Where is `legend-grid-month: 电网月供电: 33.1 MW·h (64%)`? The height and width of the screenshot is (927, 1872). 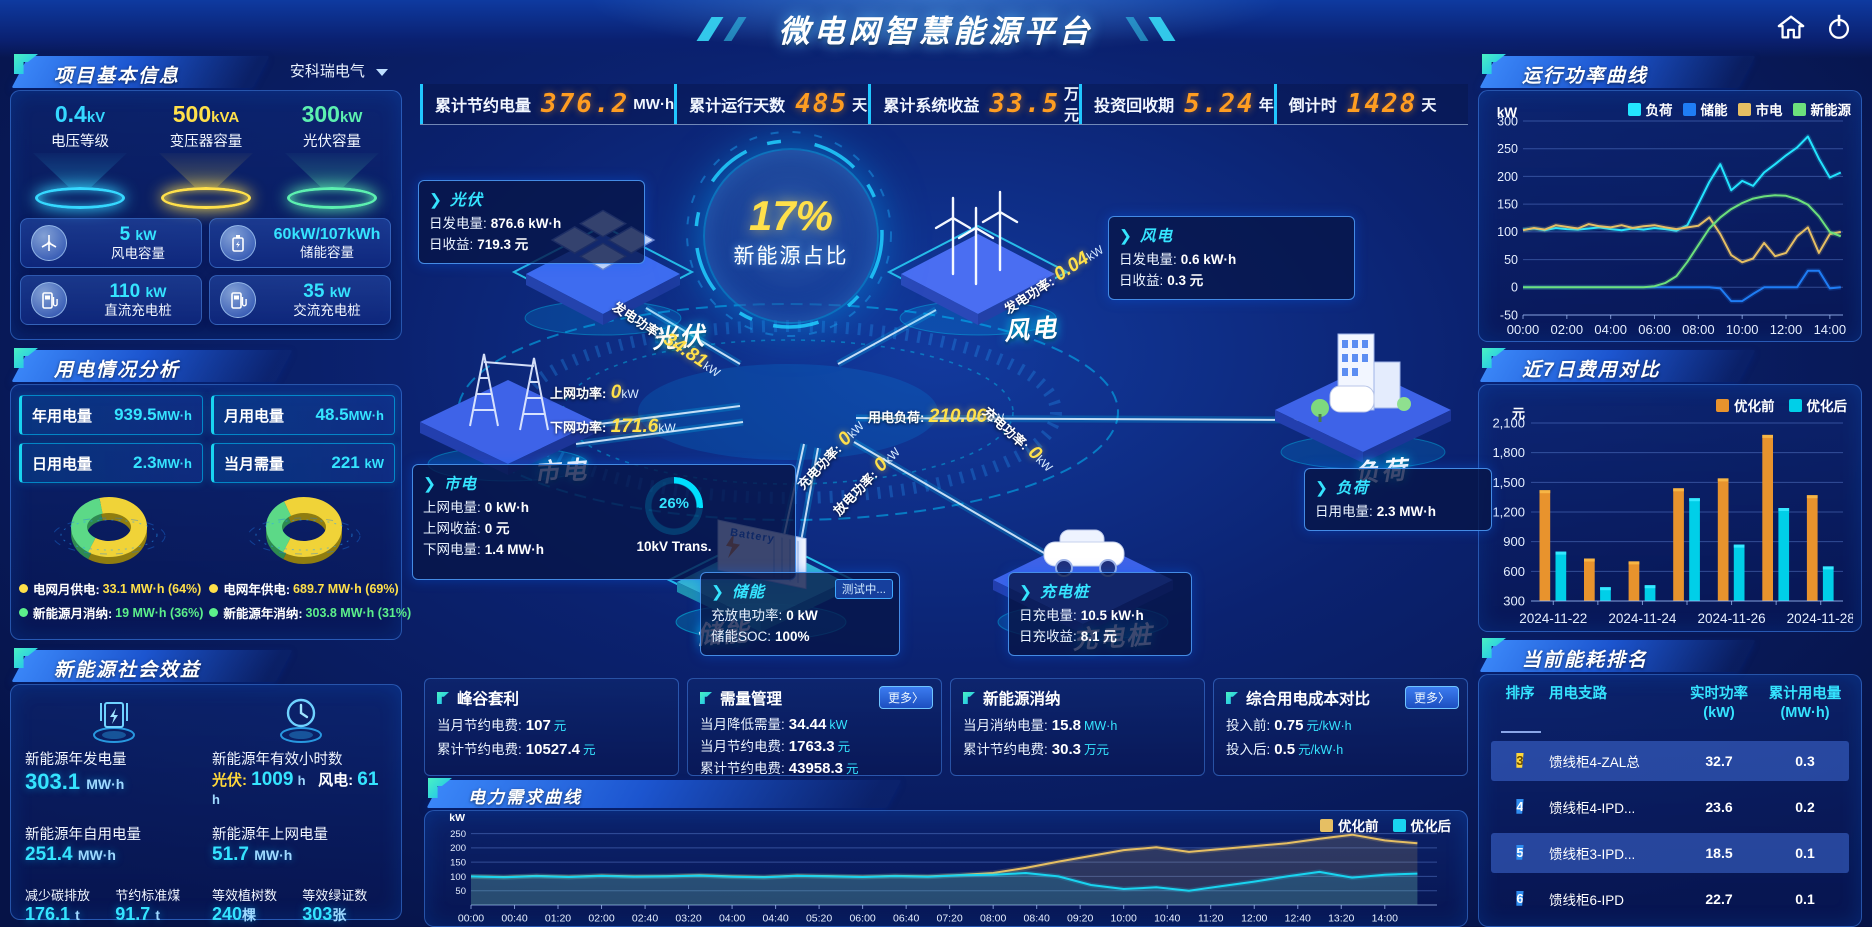 legend-grid-month: 电网月供电: 33.1 MW·h (64%) is located at coordinates (111, 588).